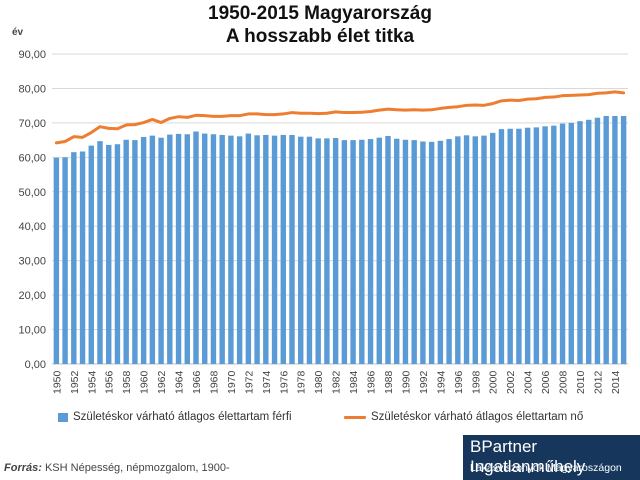 The image size is (640, 480). I want to click on x-tick-label: 1966, so click(197, 382).